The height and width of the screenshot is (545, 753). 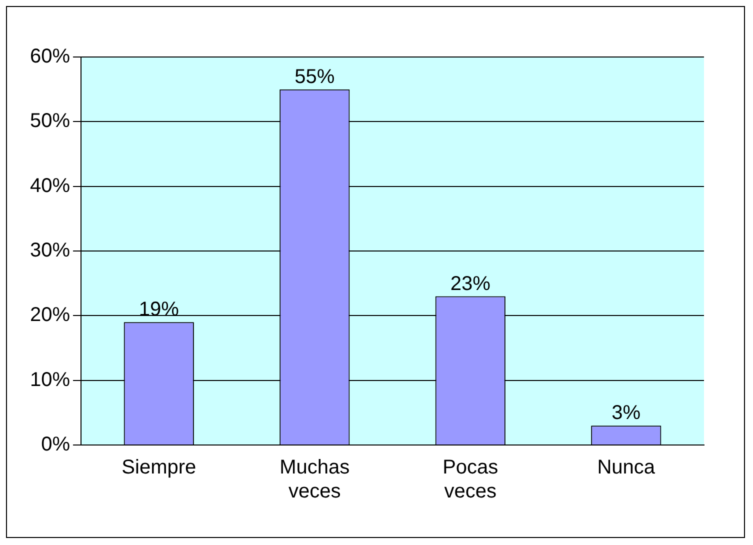 I want to click on y-tick-label: 50%, so click(x=50, y=121).